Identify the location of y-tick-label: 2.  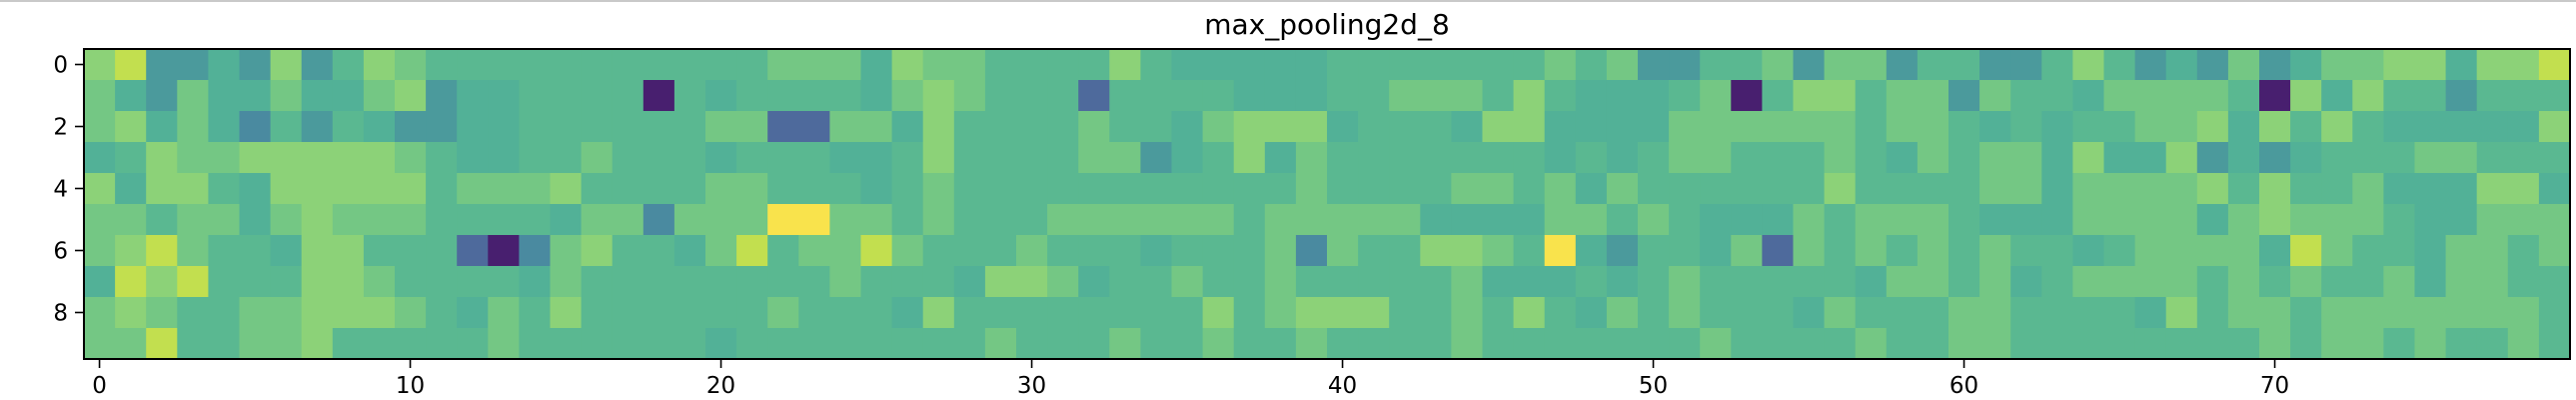
(60, 128).